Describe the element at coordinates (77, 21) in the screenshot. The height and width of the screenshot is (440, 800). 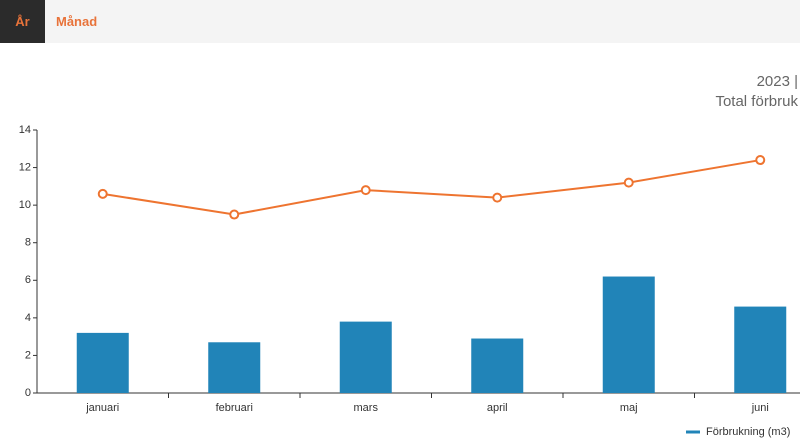
I see `tab: Månad` at that location.